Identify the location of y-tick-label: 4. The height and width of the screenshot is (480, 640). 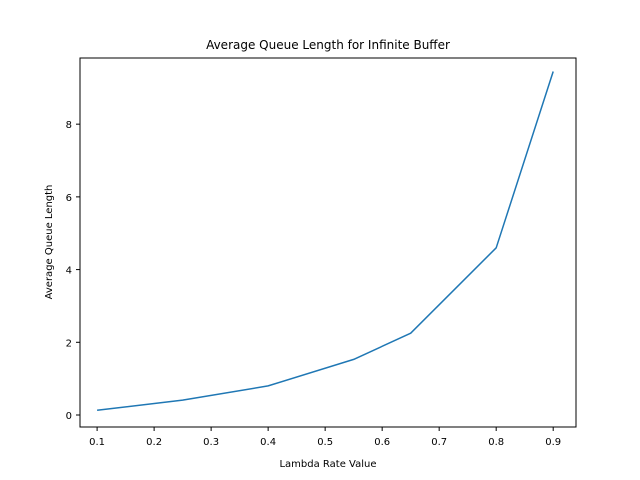
(69, 271).